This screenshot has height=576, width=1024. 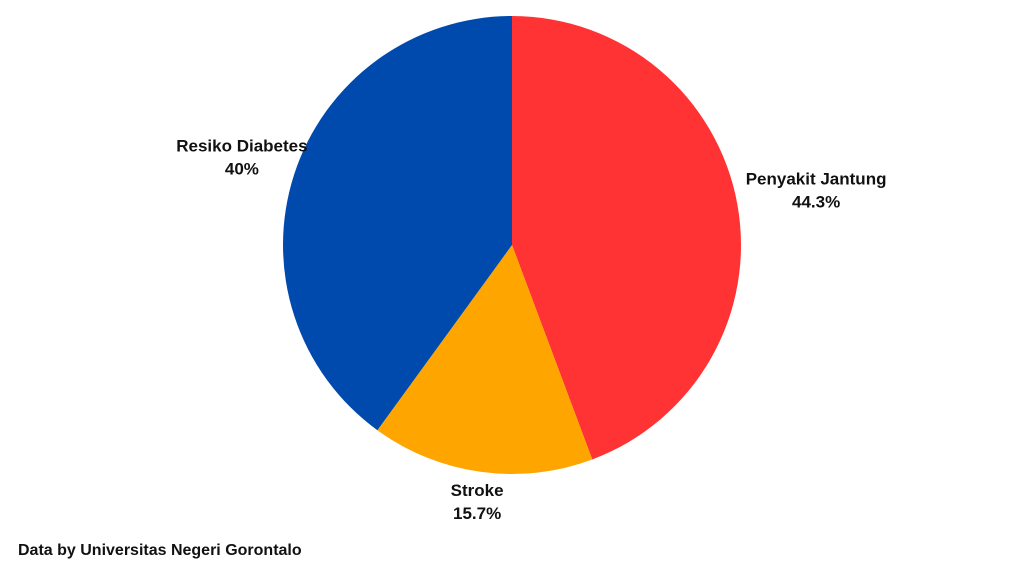 What do you see at coordinates (160, 550) in the screenshot?
I see `source-credit: Data by Universitas Negeri Gorontalo` at bounding box center [160, 550].